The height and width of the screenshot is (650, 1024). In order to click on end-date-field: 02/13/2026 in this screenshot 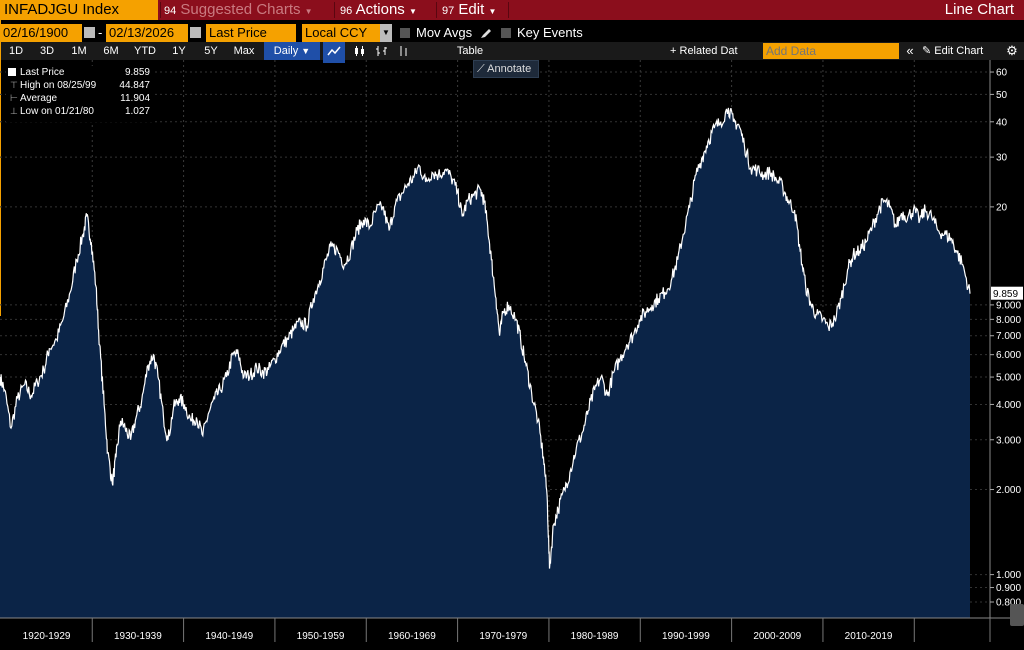, I will do `click(147, 33)`.